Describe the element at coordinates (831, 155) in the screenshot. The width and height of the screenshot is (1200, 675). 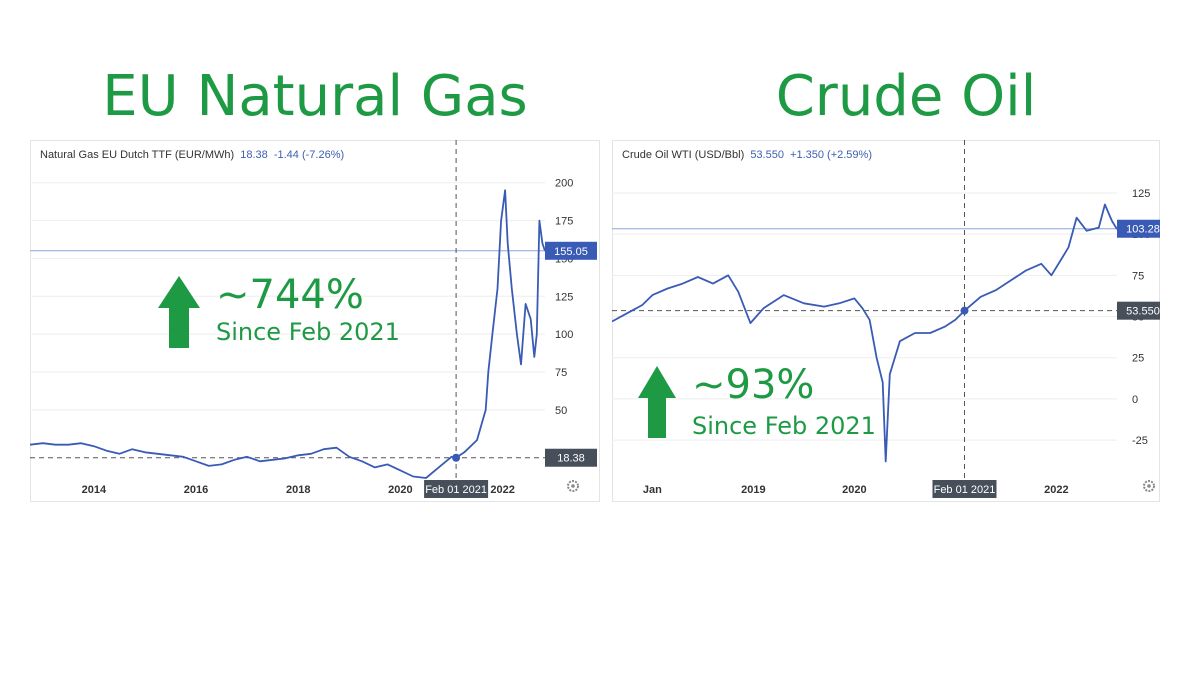
I see `oil-price-change: +1.350 (+2.59%)` at that location.